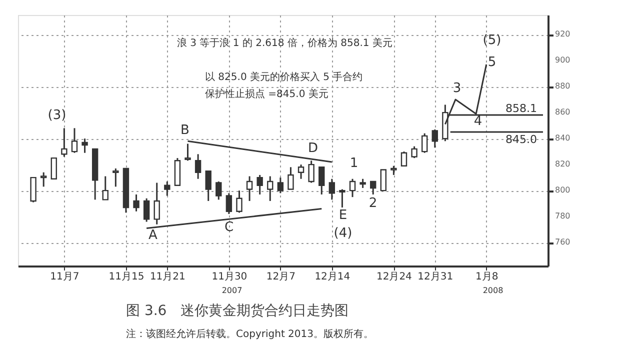 The width and height of the screenshot is (624, 356). What do you see at coordinates (562, 190) in the screenshot?
I see `y-tick-label: 800` at bounding box center [562, 190].